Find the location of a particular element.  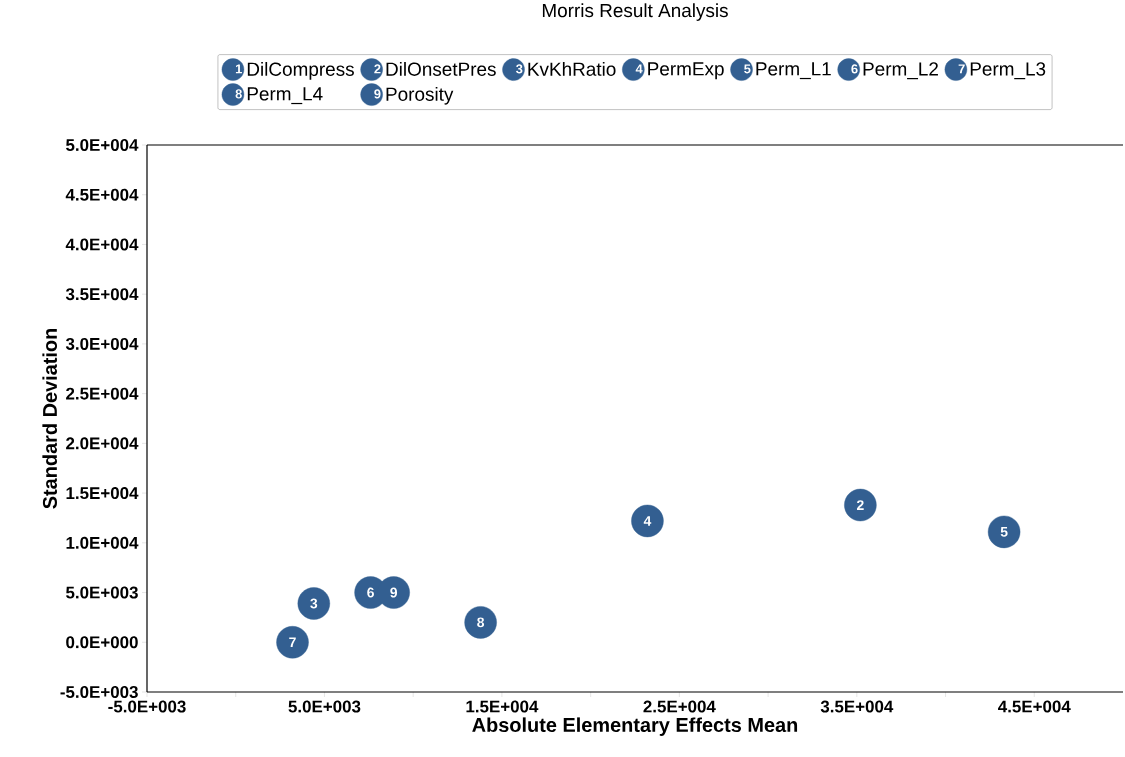

y-tick-label: 5.0E+004 is located at coordinates (102, 145).